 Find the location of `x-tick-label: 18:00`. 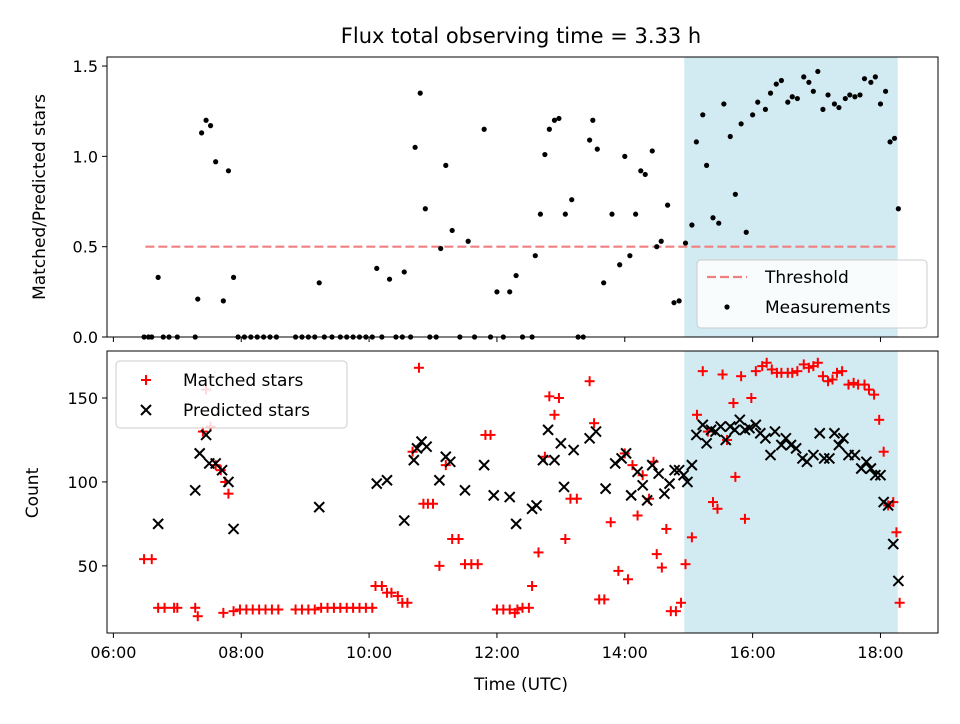

x-tick-label: 18:00 is located at coordinates (880, 652).